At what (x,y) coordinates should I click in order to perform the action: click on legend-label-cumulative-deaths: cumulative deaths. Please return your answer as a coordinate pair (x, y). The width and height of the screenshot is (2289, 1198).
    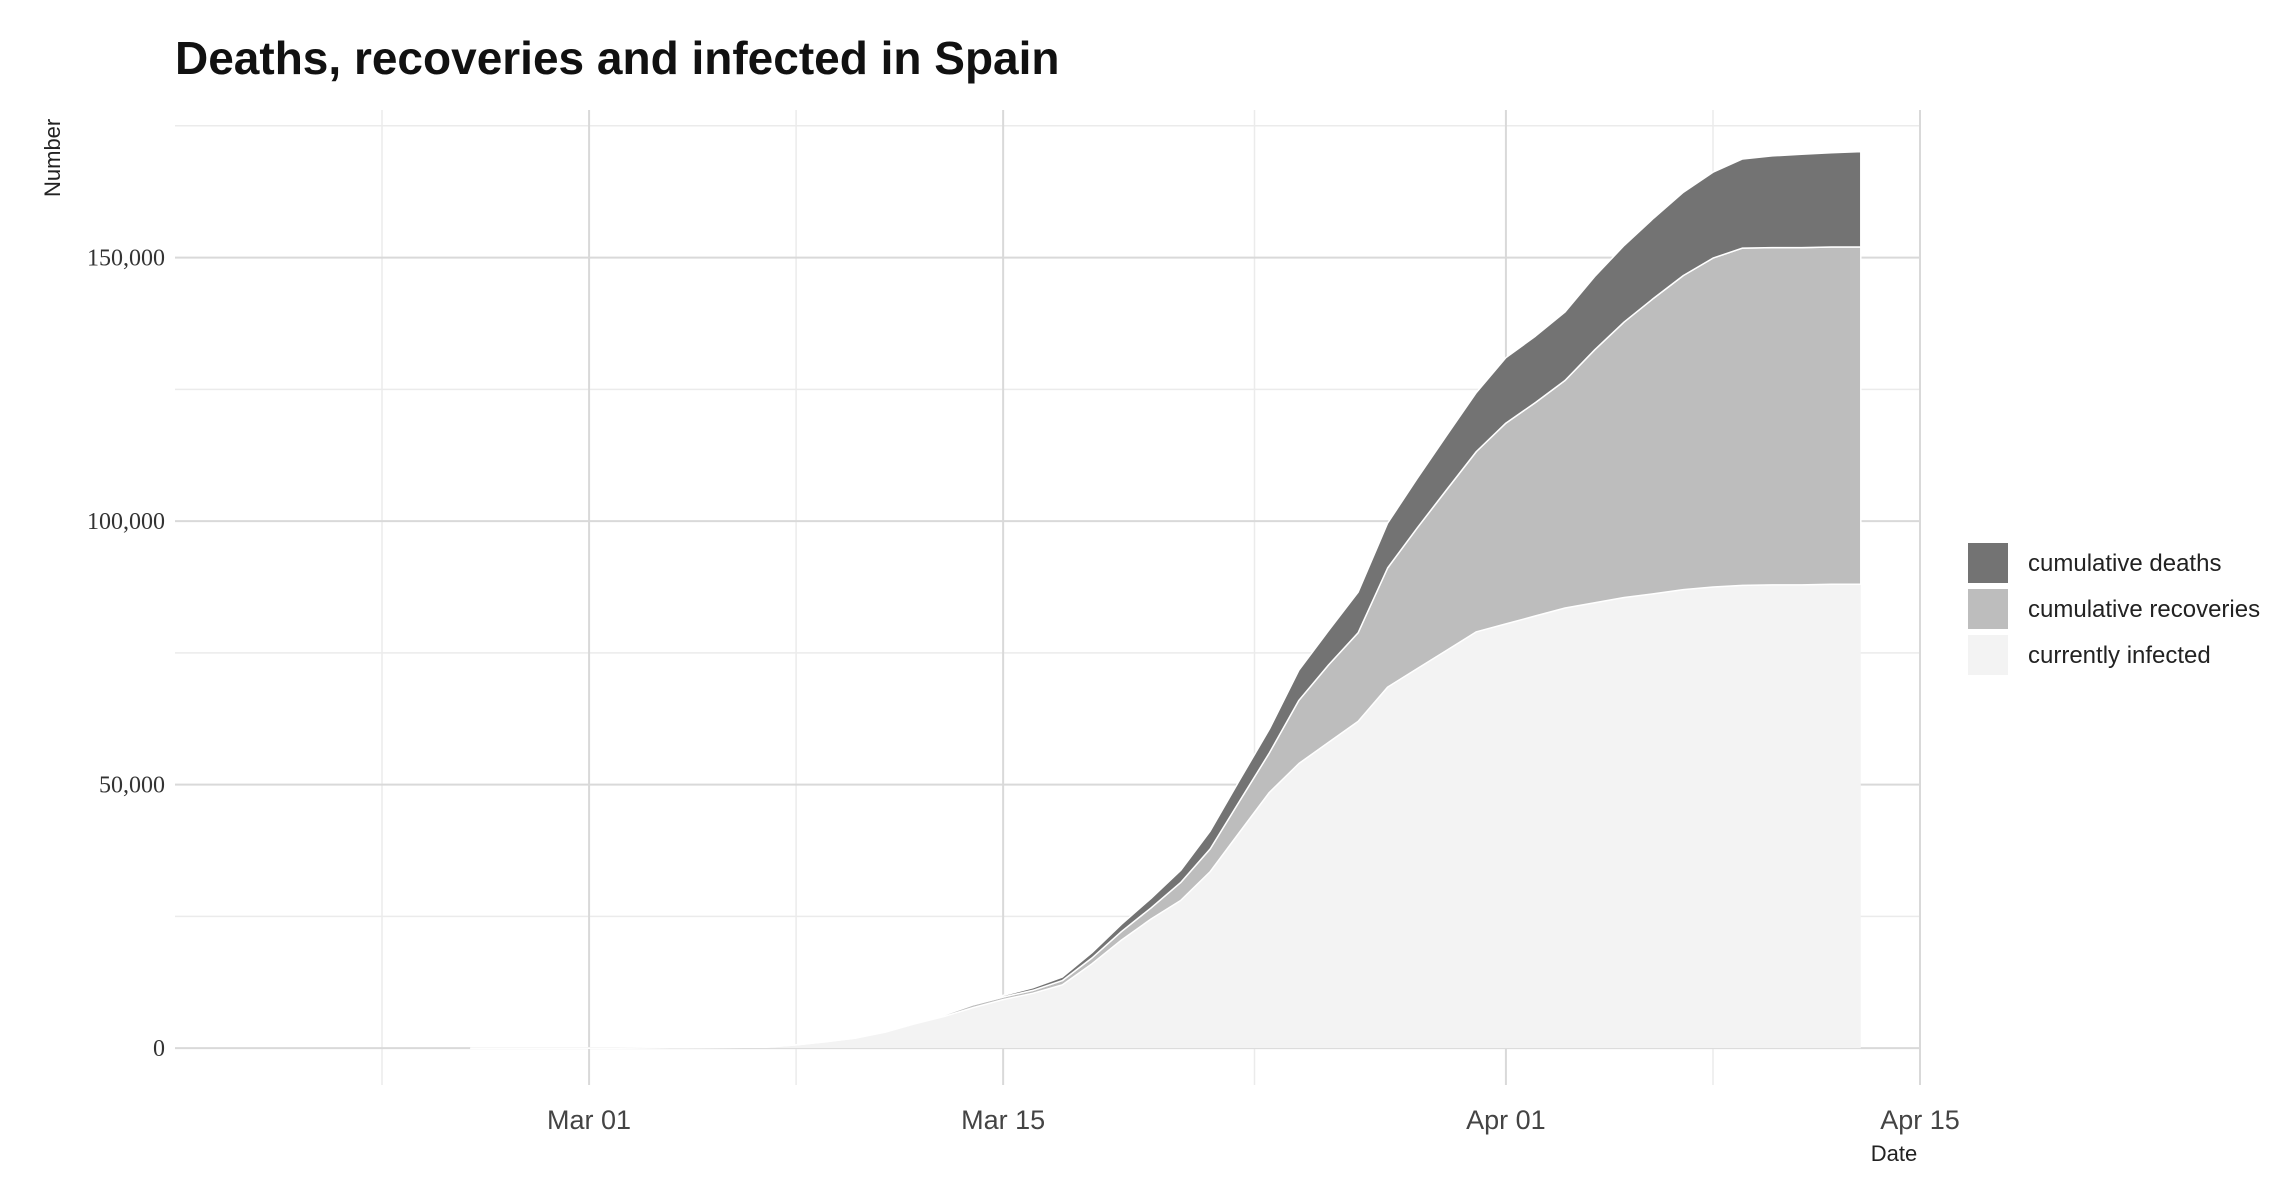
    Looking at the image, I should click on (2124, 563).